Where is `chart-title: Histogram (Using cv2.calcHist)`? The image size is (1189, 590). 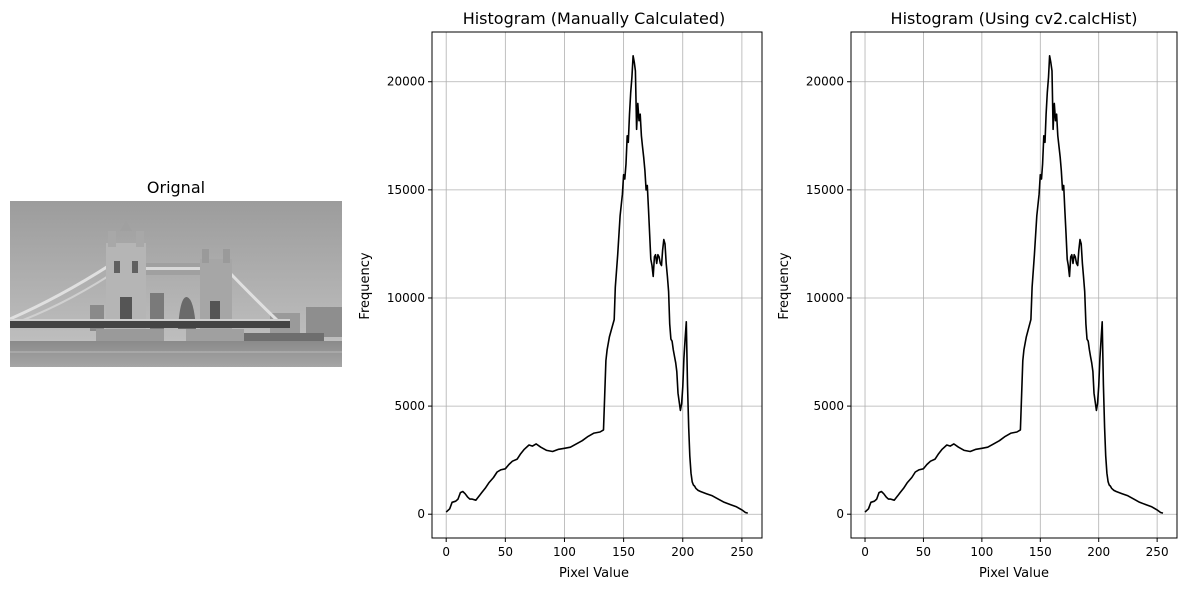 chart-title: Histogram (Using cv2.calcHist) is located at coordinates (1014, 18).